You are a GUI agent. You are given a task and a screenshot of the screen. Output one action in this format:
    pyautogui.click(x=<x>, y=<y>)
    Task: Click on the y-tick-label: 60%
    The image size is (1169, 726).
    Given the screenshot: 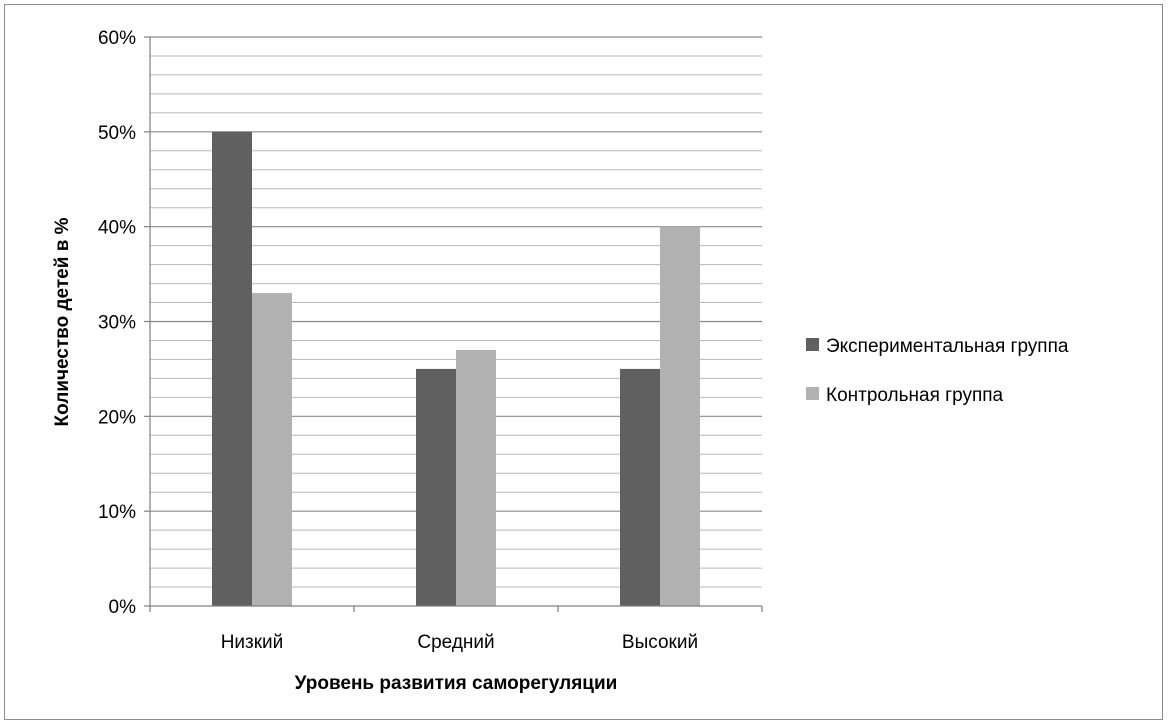 What is the action you would take?
    pyautogui.click(x=117, y=38)
    